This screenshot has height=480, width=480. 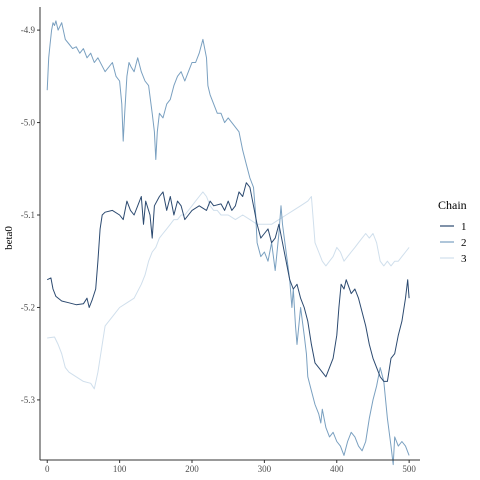 I want to click on x-tick-label: 500, so click(x=409, y=469).